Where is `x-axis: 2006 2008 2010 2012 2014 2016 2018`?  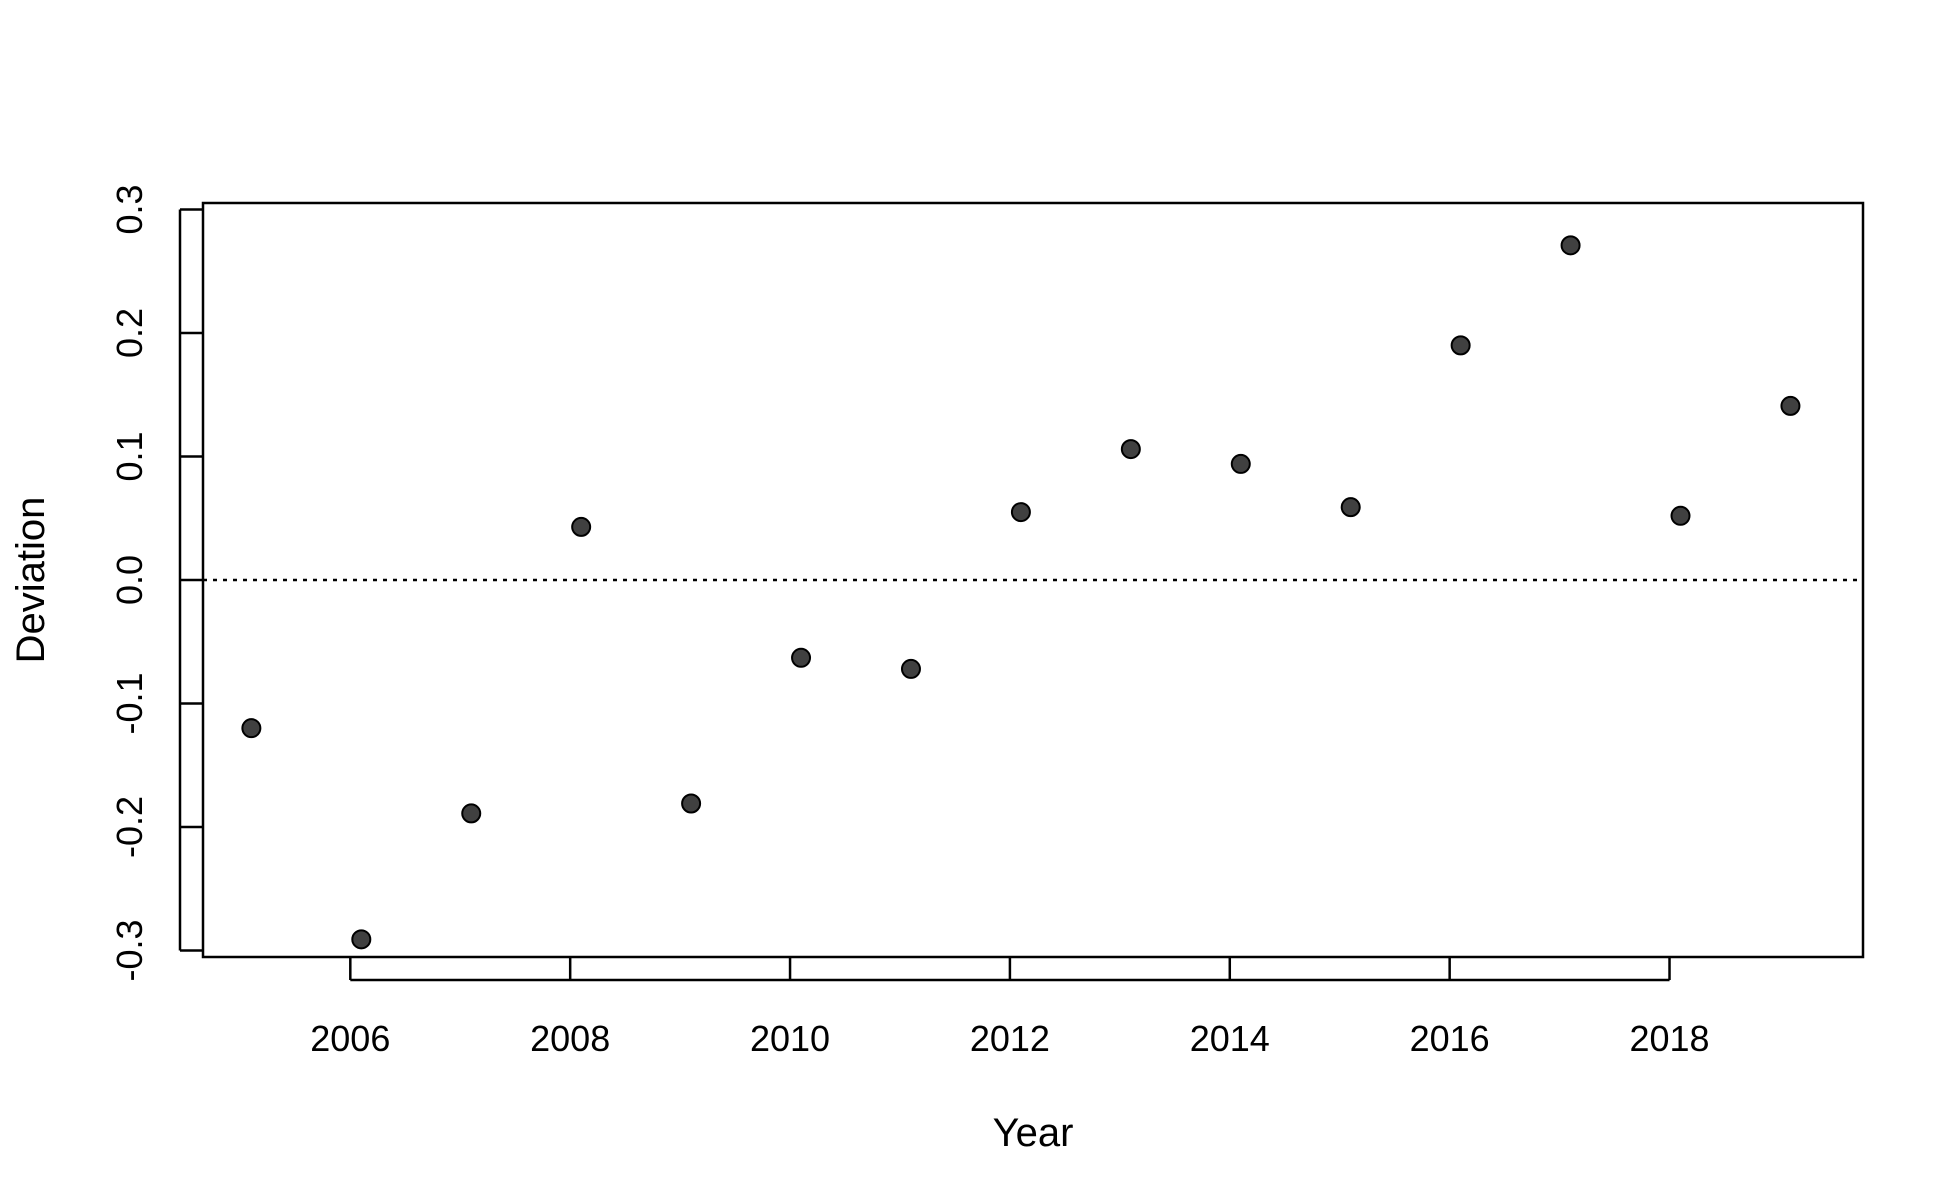 x-axis: 2006 2008 2010 2012 2014 2016 2018 is located at coordinates (1010, 1008).